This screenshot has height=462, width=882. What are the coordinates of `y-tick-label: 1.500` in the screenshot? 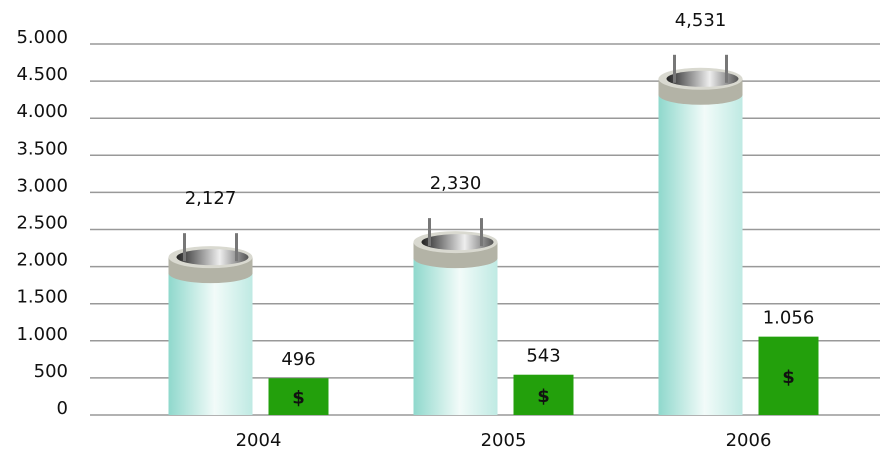 It's located at (42, 297).